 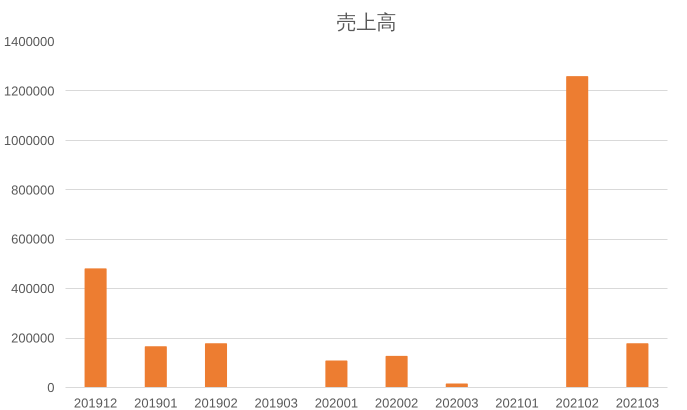 What do you see at coordinates (456, 403) in the screenshot?
I see `x-tick-label: 202003` at bounding box center [456, 403].